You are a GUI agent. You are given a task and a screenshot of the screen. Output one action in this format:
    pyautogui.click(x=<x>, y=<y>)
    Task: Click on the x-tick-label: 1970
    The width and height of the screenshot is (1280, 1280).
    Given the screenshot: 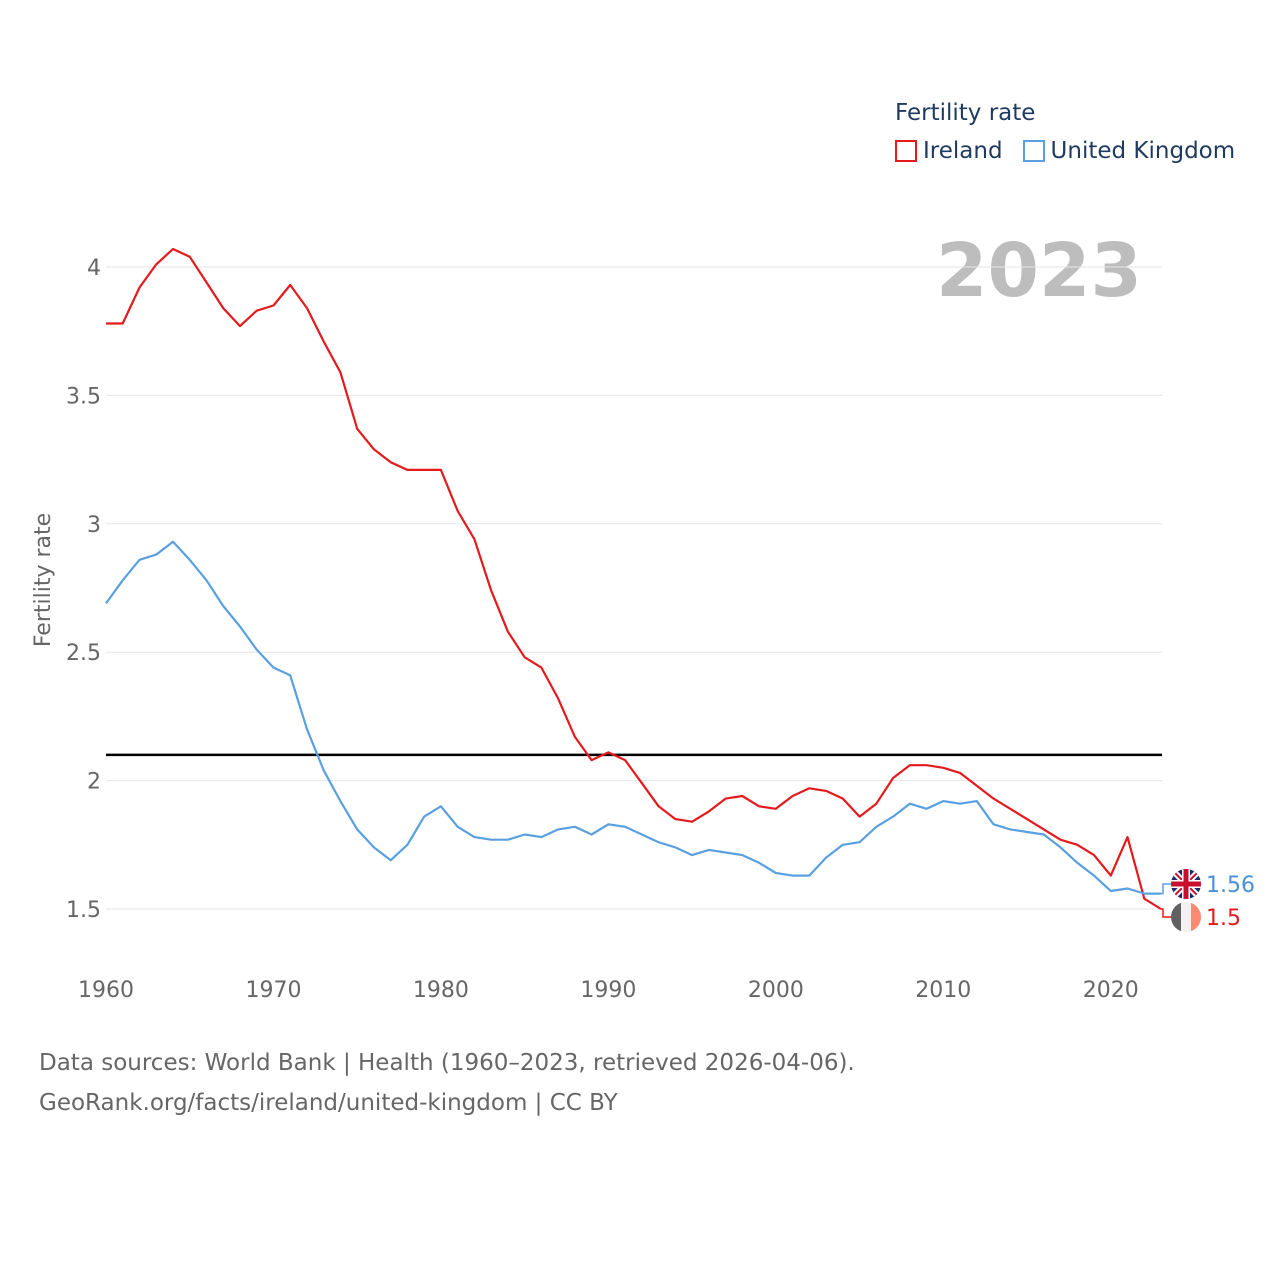 What is the action you would take?
    pyautogui.click(x=273, y=990)
    